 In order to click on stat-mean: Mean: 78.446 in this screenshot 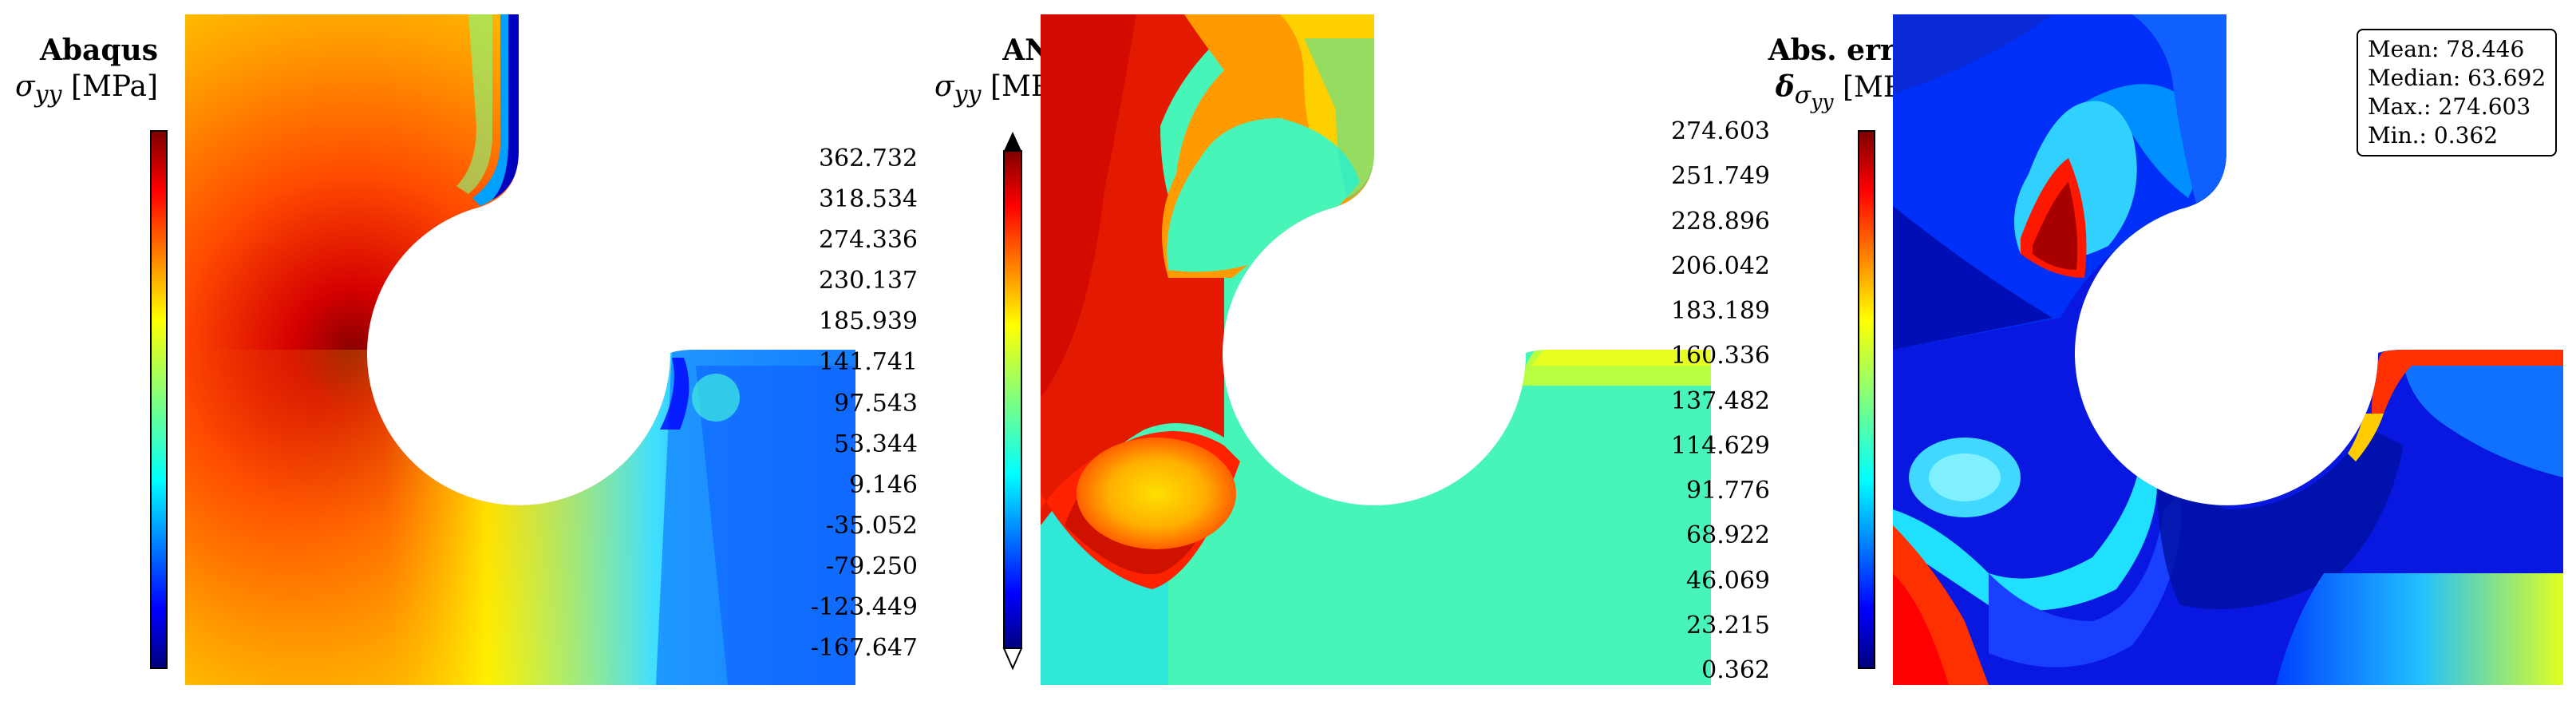, I will do `click(2446, 49)`.